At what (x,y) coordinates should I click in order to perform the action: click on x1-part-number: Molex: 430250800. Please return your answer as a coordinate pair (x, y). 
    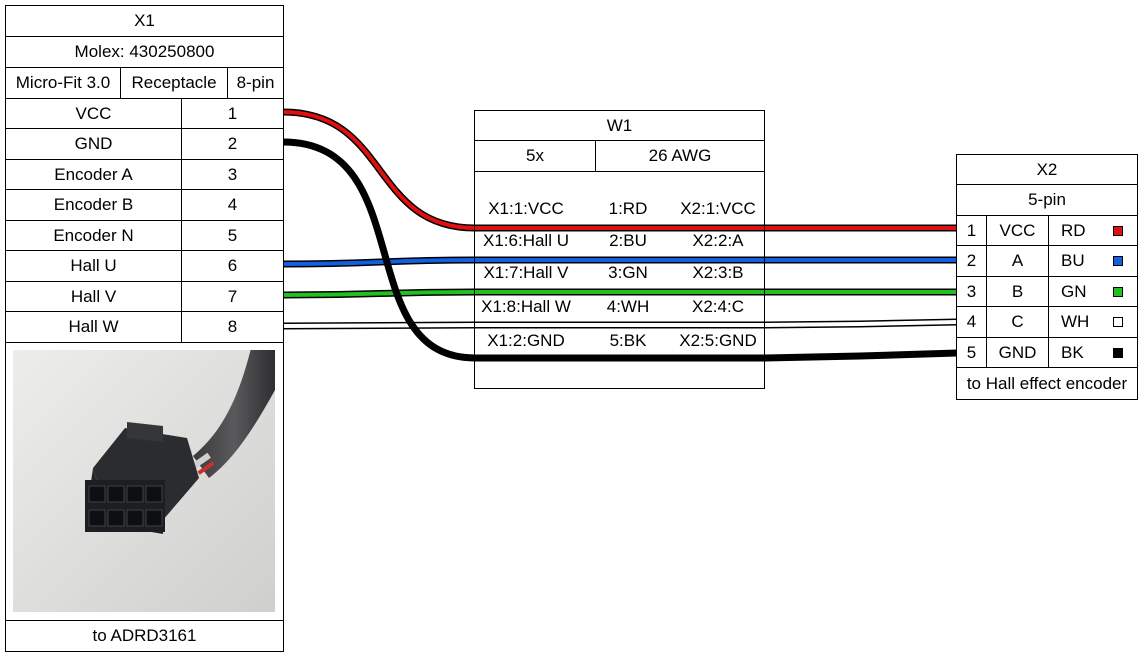
    Looking at the image, I should click on (144, 52).